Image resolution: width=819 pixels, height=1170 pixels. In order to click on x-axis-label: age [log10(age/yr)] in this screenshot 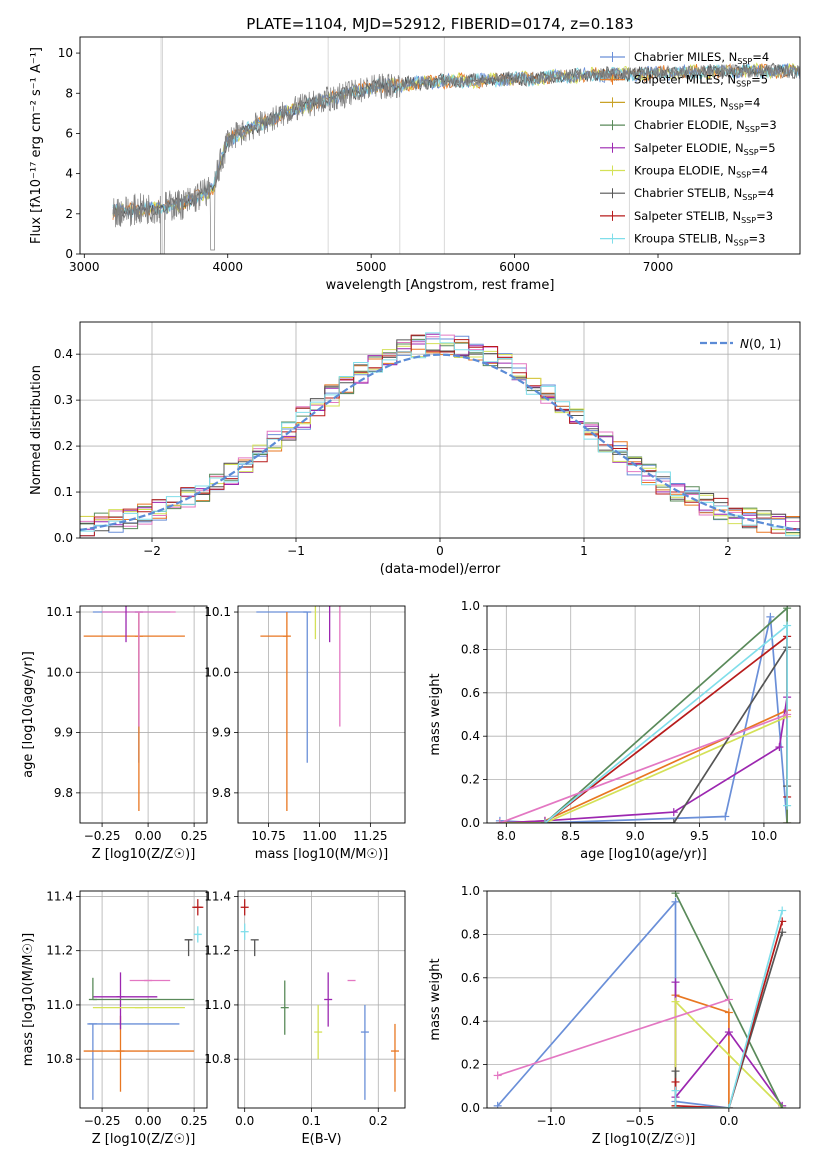, I will do `click(643, 854)`.